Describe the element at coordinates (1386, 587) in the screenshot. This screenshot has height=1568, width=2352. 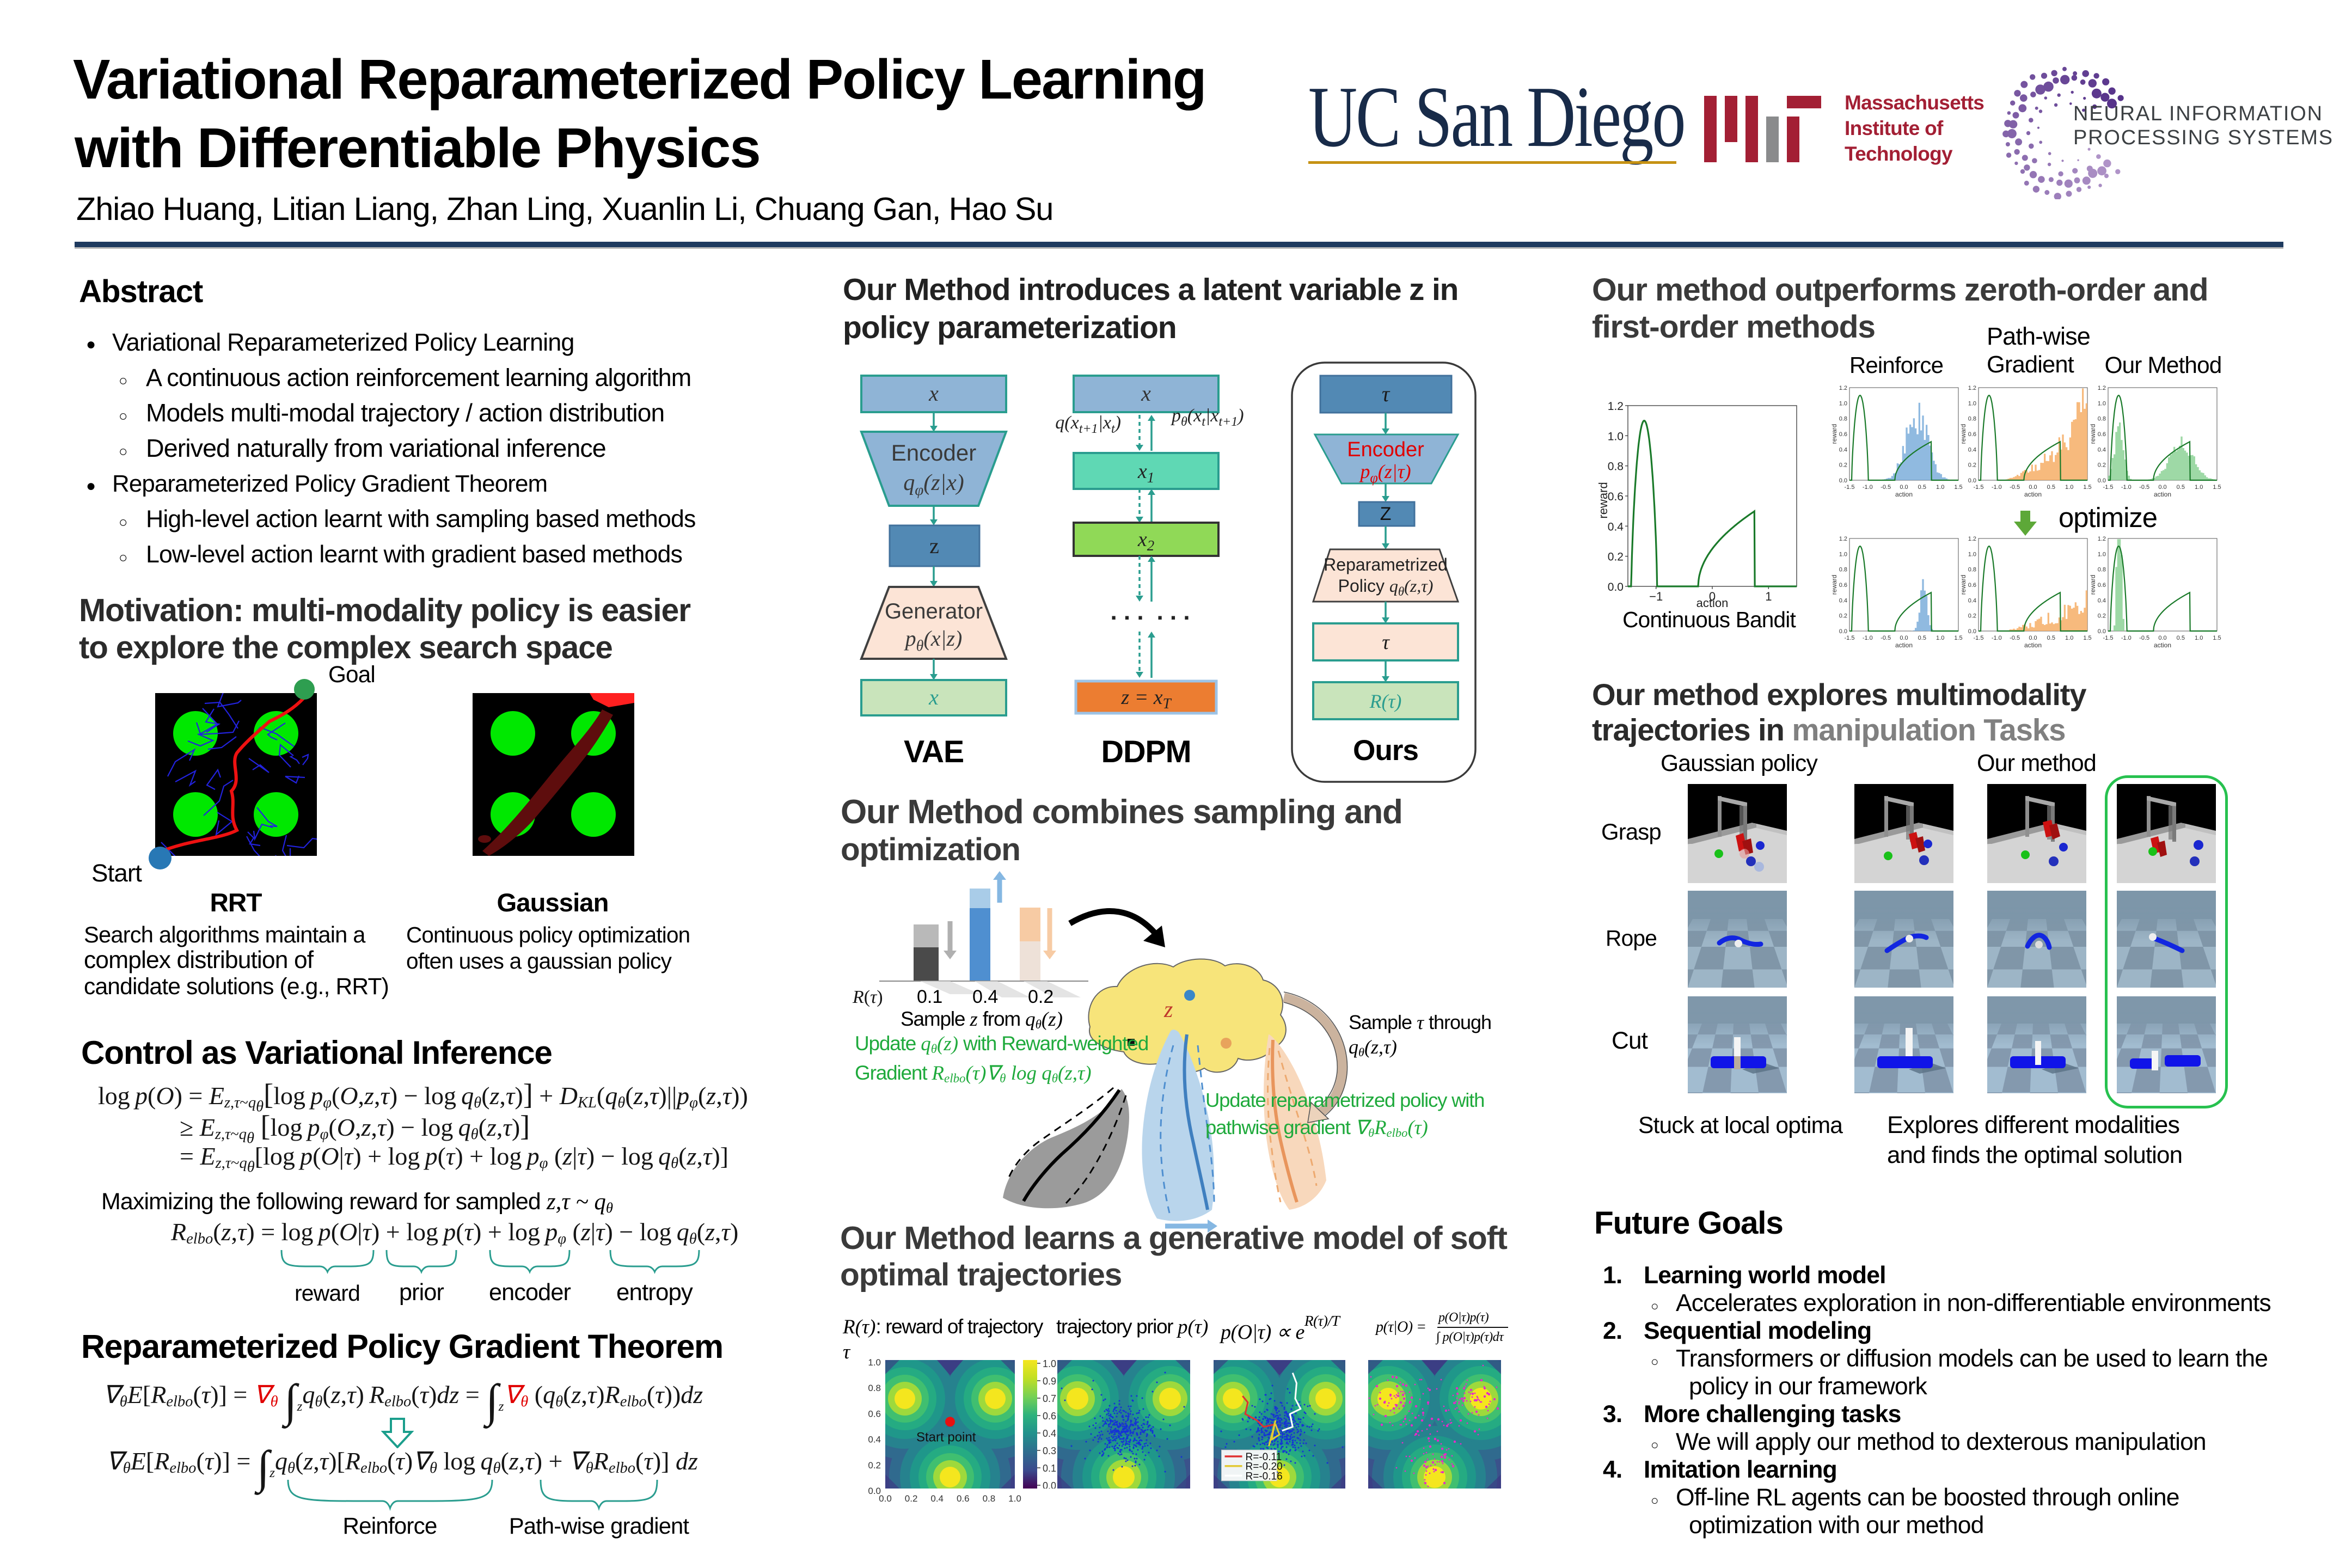
I see `svg-text: Policy qθ(z,τ)` at that location.